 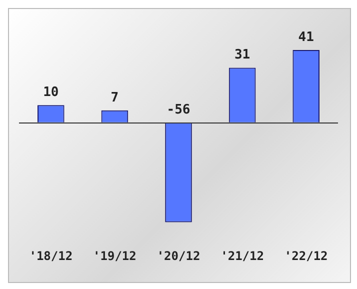 I want to click on data-label: 7, so click(x=114, y=98).